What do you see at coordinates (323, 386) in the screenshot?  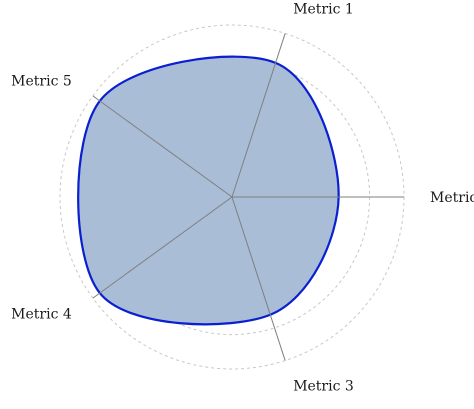 I see `axis-label-3: Metric 3` at bounding box center [323, 386].